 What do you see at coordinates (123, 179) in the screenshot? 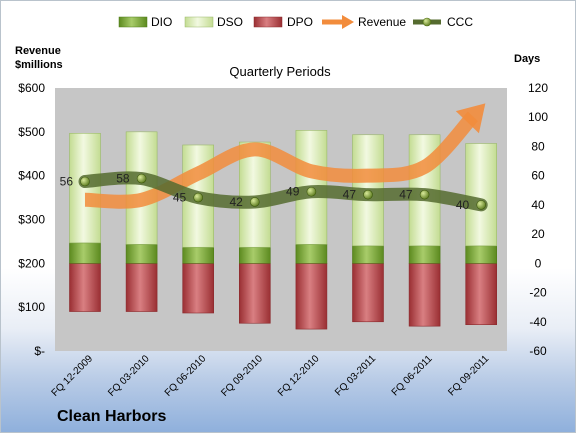
I see `ccc-data-label: 58` at bounding box center [123, 179].